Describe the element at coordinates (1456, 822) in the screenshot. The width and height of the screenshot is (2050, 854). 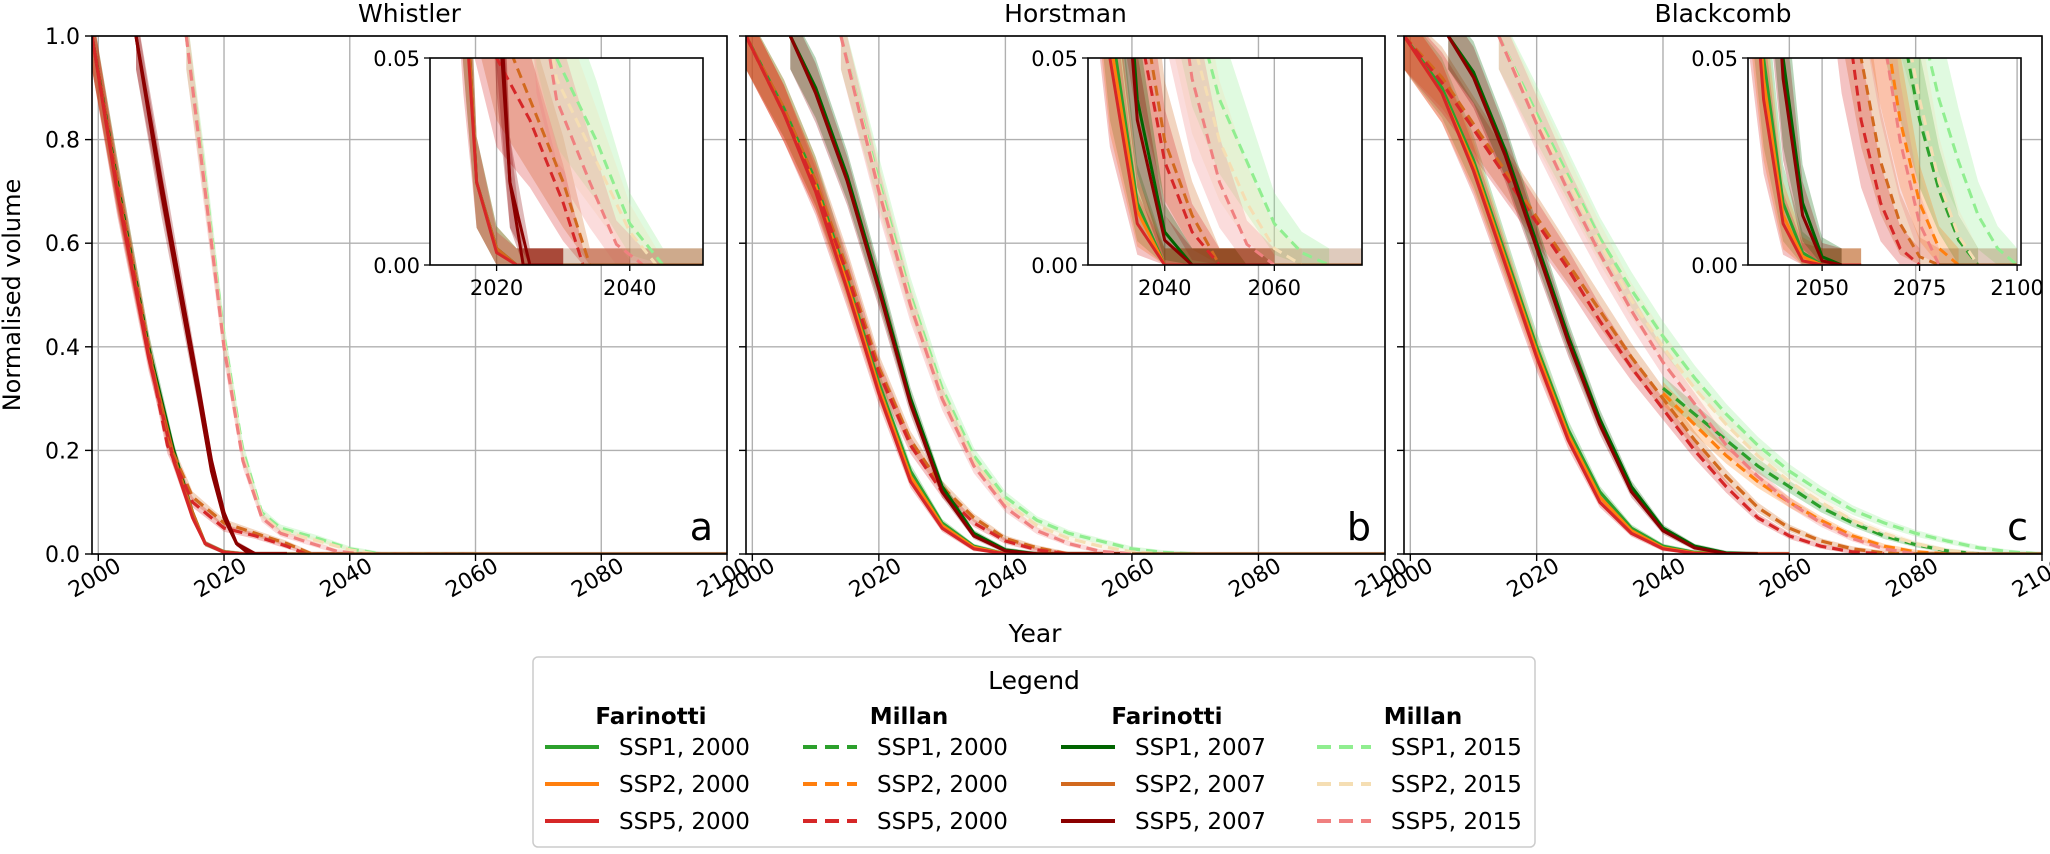
I see `legend-entry-label: SSP5, 2015` at that location.